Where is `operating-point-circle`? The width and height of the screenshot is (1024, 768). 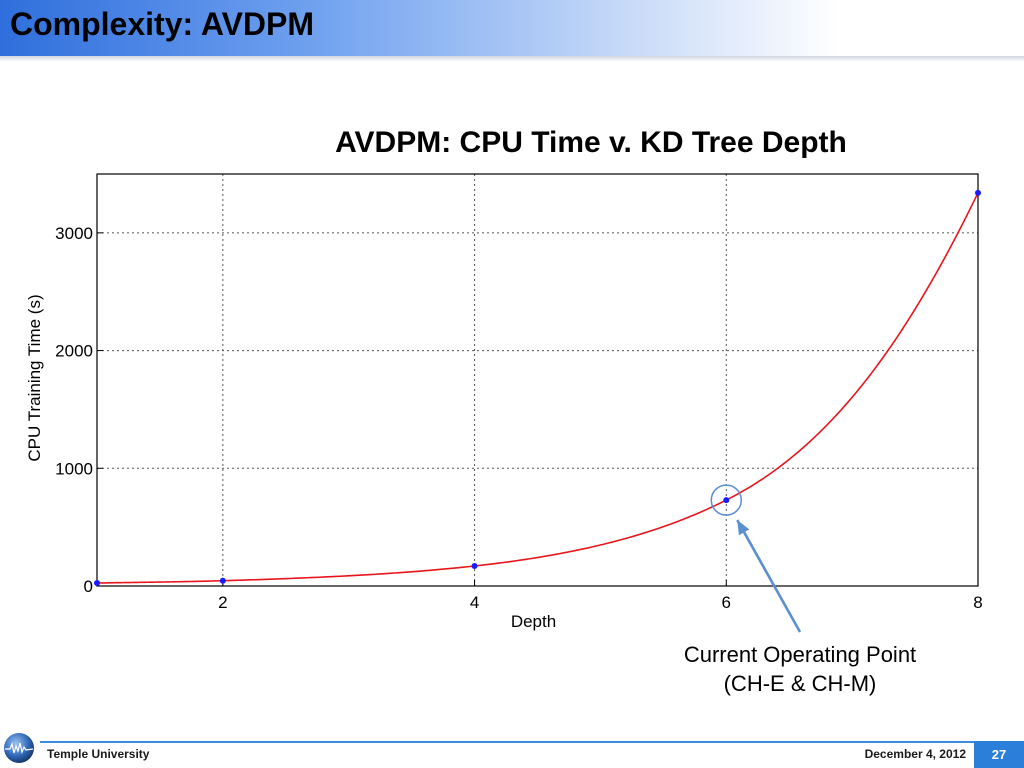 operating-point-circle is located at coordinates (726, 500).